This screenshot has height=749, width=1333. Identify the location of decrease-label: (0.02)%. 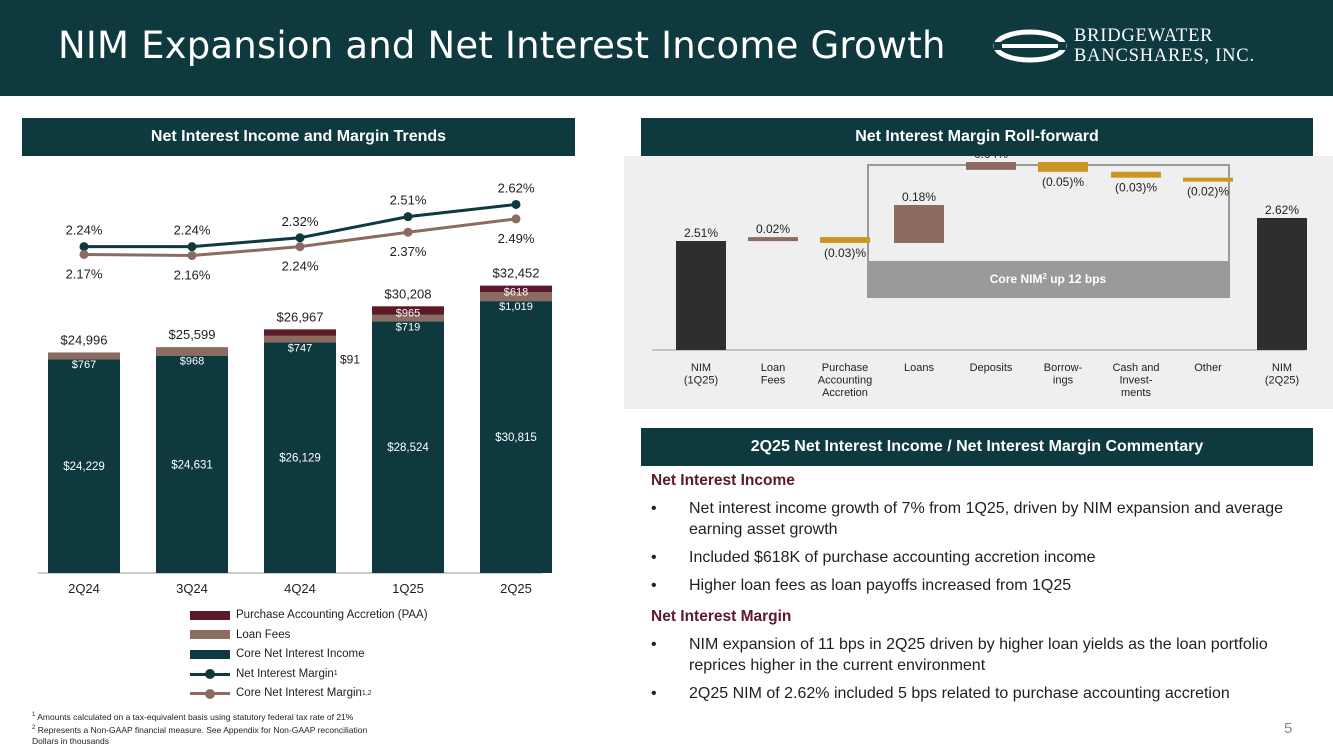
(1208, 192).